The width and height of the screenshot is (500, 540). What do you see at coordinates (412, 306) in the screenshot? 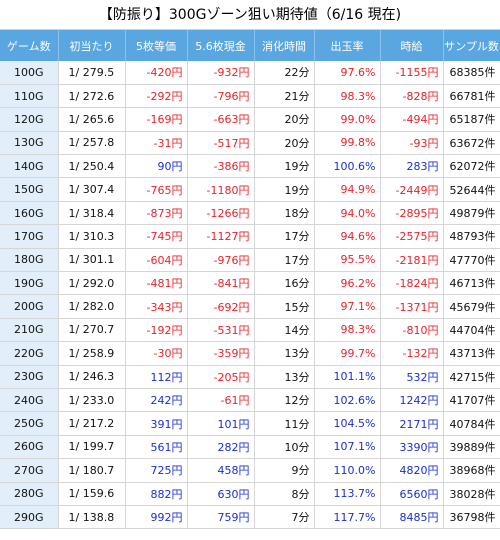
I see `cell-hourly: -1371円` at bounding box center [412, 306].